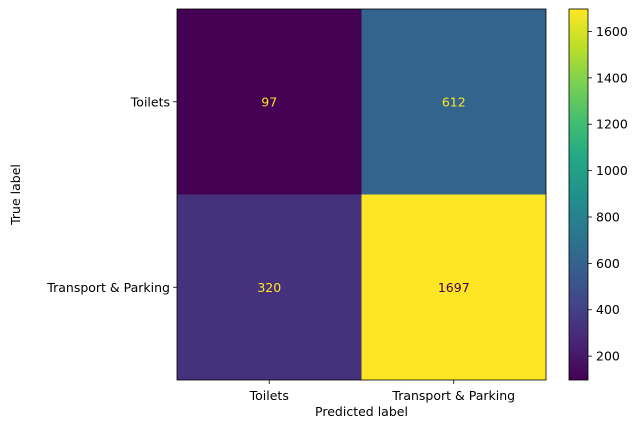 This screenshot has height=437, width=644. I want to click on colorbar-tick-label: 200, so click(608, 356).